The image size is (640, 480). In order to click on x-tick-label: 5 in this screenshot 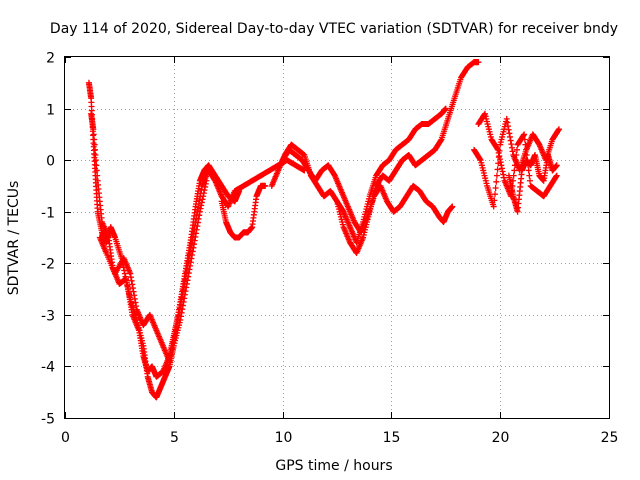, I will do `click(174, 438)`.